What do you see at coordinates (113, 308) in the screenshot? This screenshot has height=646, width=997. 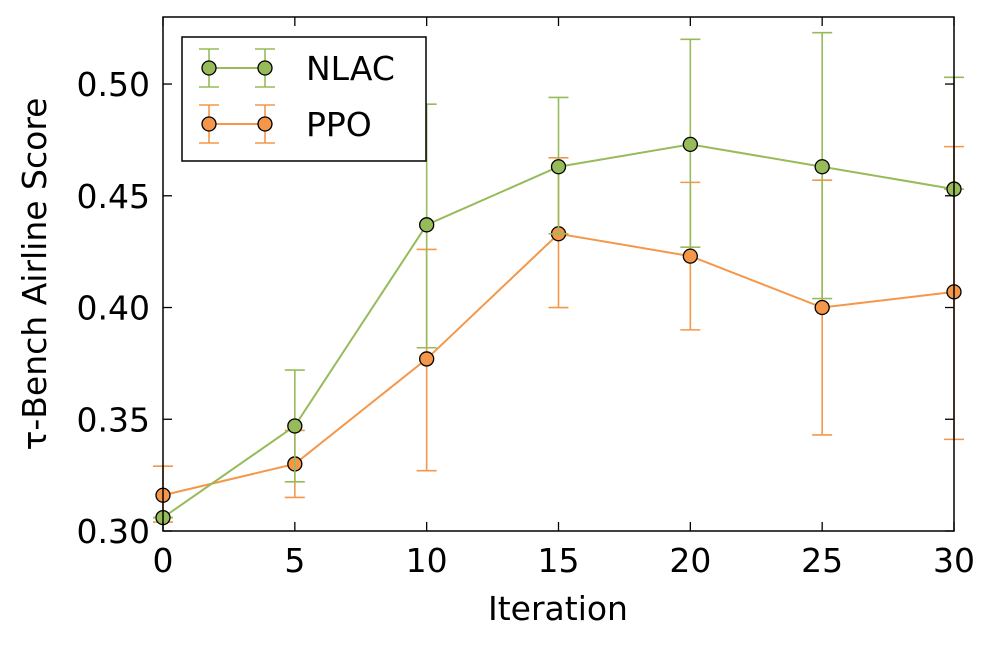 I see `y-tick-label: 0.40` at bounding box center [113, 308].